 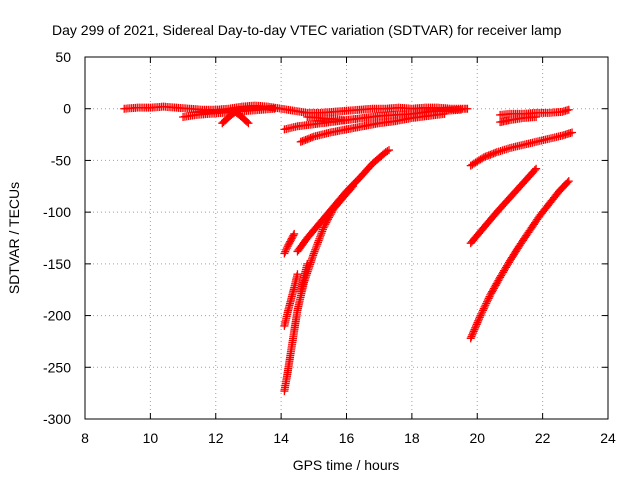 What do you see at coordinates (57, 316) in the screenshot?
I see `y-tick-label: -200` at bounding box center [57, 316].